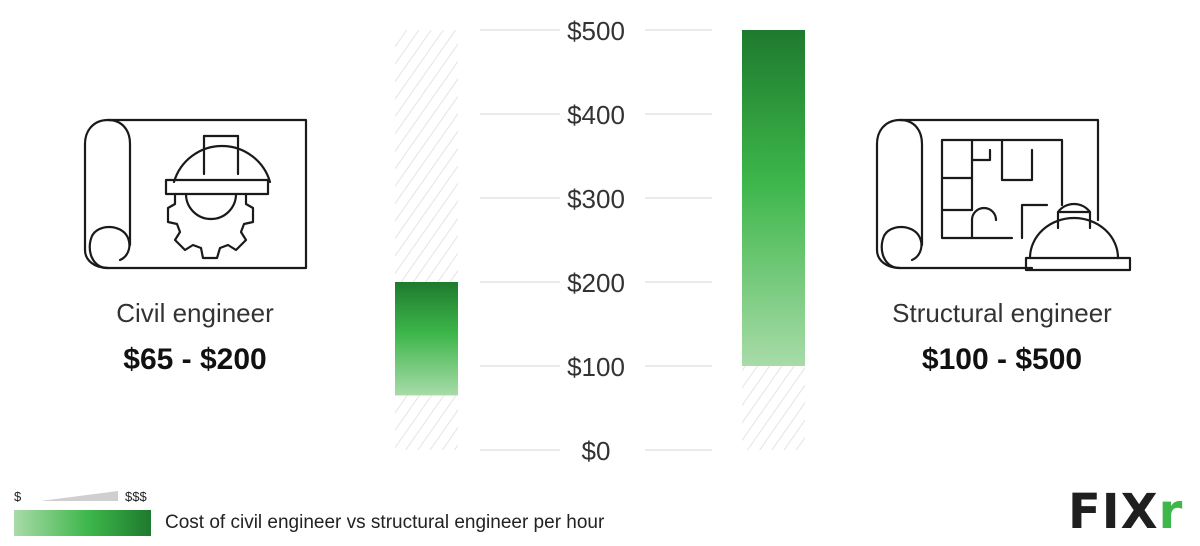 This screenshot has width=1200, height=546. I want to click on y-tick-label: $100, so click(596, 367).